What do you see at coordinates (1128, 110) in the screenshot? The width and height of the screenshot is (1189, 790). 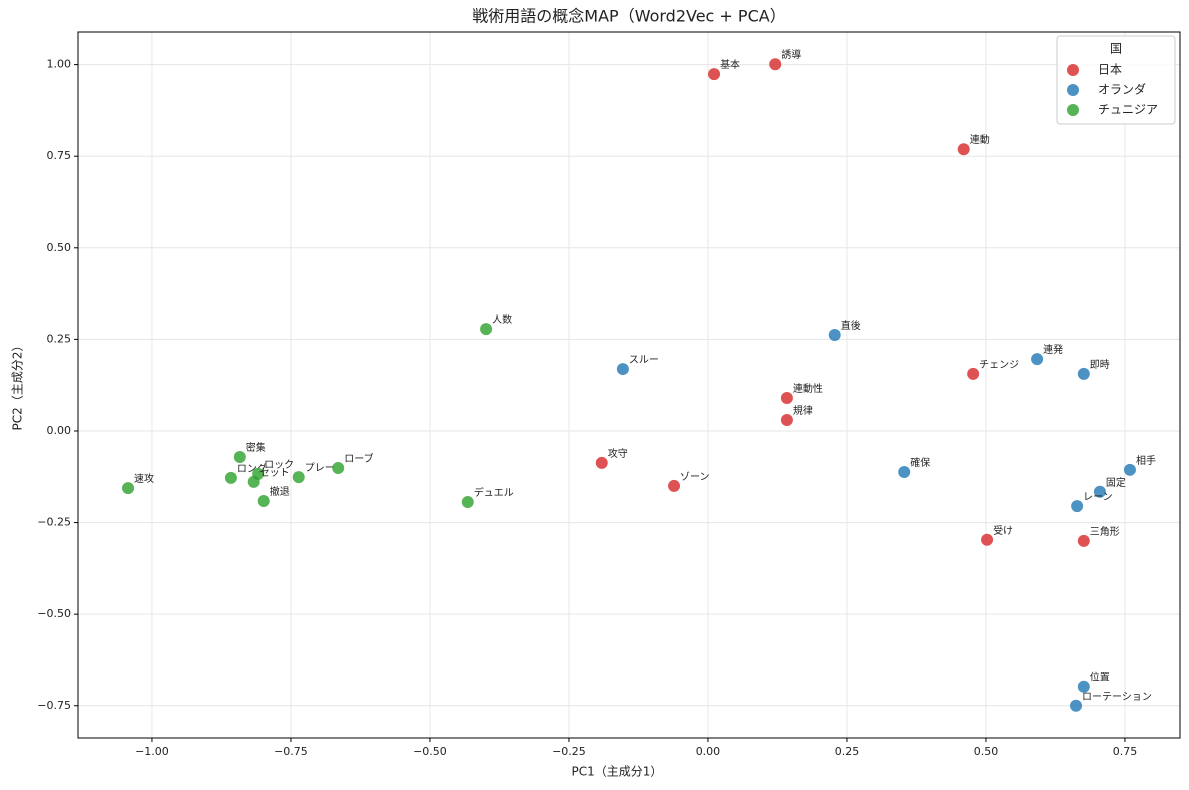 I see `legend-label: チュニジア` at bounding box center [1128, 110].